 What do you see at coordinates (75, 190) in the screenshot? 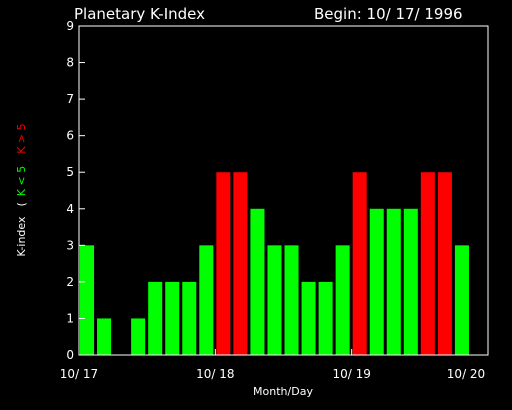
I see `y-axis-ticks: 0 1 2 3 4 5 6 7 8 9` at bounding box center [75, 190].